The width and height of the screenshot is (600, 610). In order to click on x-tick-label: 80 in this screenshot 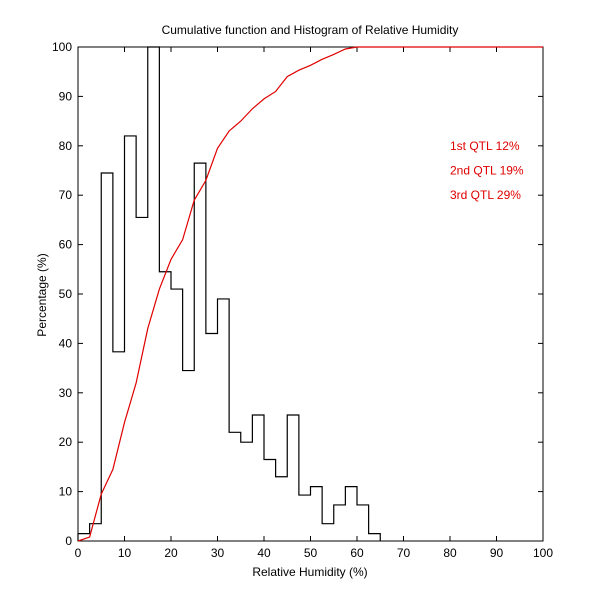, I will do `click(450, 553)`.